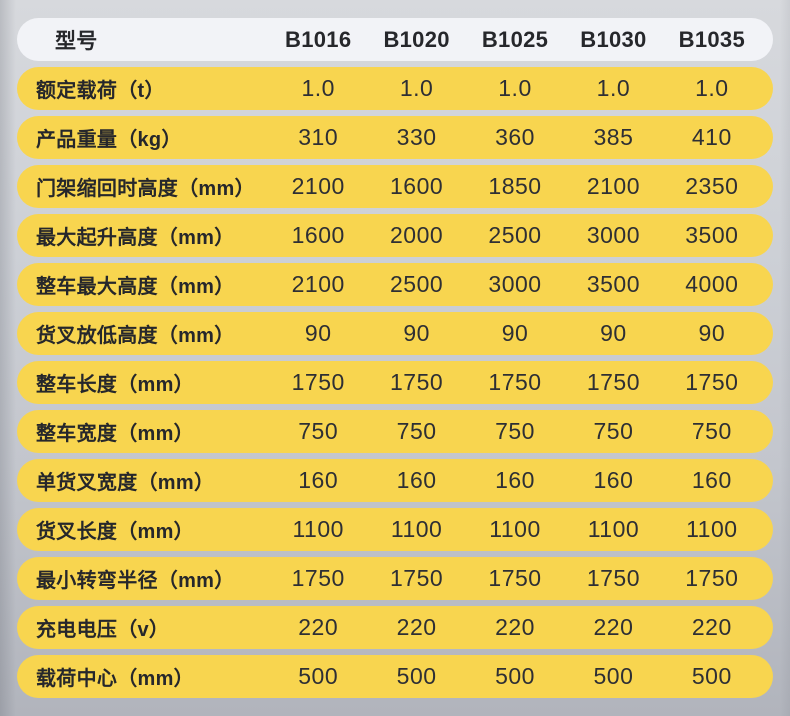 The width and height of the screenshot is (790, 716). I want to click on spec-row: 最大起升高度（mm） 1600 2000 2500 3000 3500, so click(395, 235).